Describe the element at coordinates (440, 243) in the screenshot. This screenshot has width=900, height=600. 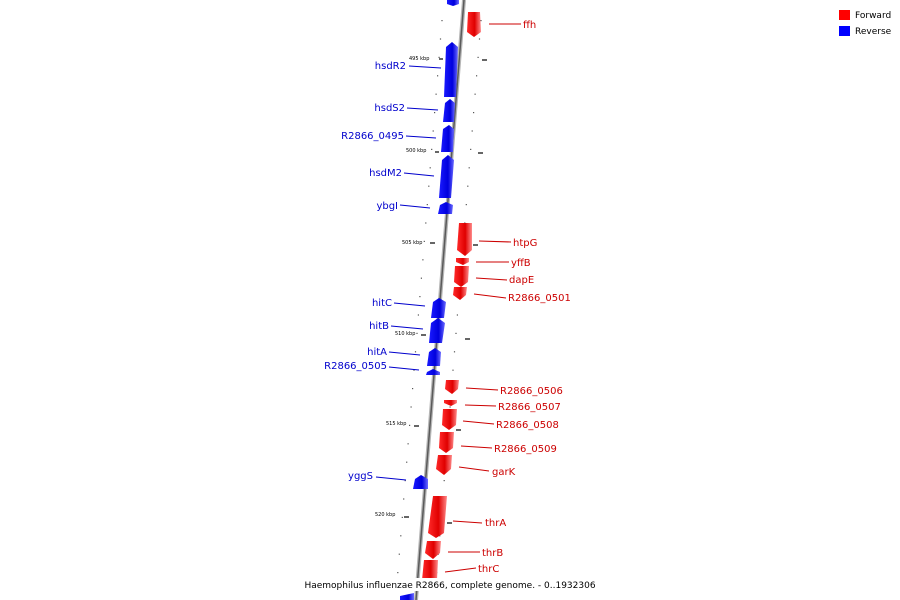
I see `major-tick-505: 505 kbp` at that location.